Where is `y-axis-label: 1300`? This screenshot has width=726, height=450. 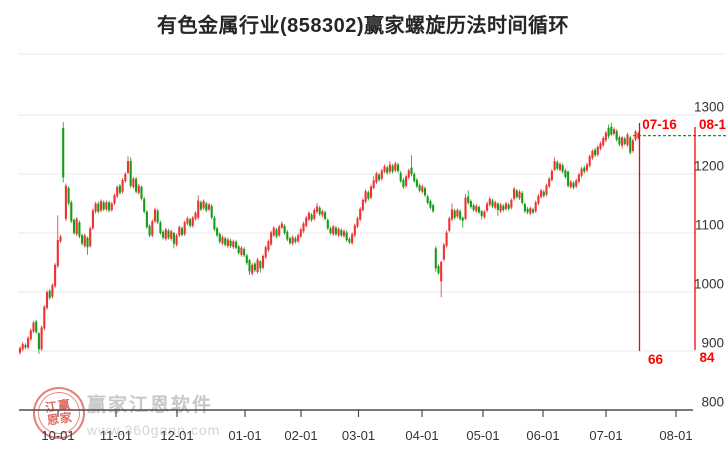 y-axis-label: 1300 is located at coordinates (709, 107).